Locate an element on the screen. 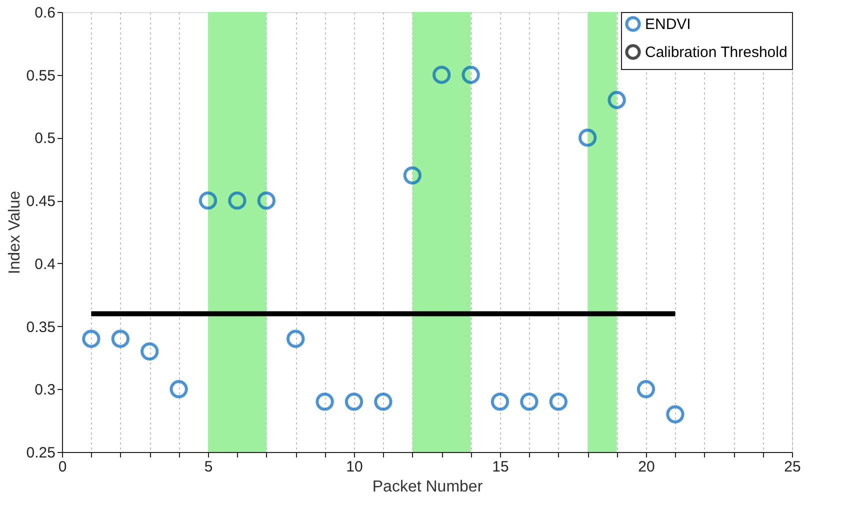  x-tick-label: 10 is located at coordinates (354, 467).